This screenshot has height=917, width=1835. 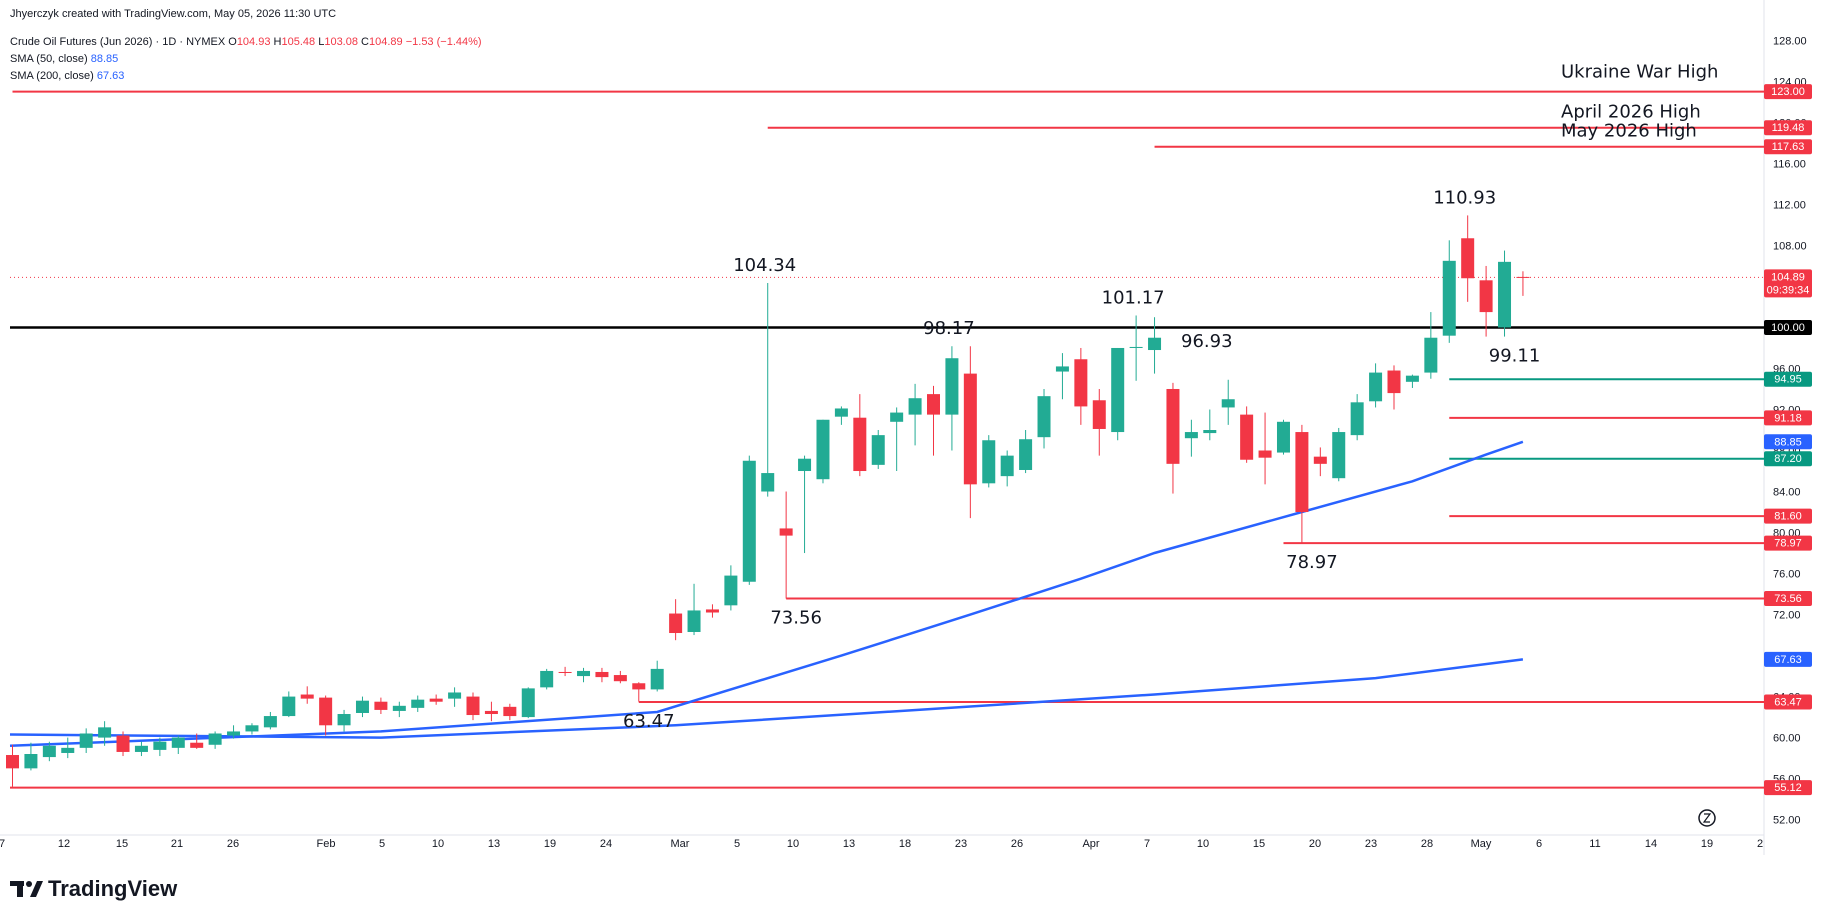 What do you see at coordinates (1788, 703) in the screenshot?
I see `price-axis-tag-value: 63.47` at bounding box center [1788, 703].